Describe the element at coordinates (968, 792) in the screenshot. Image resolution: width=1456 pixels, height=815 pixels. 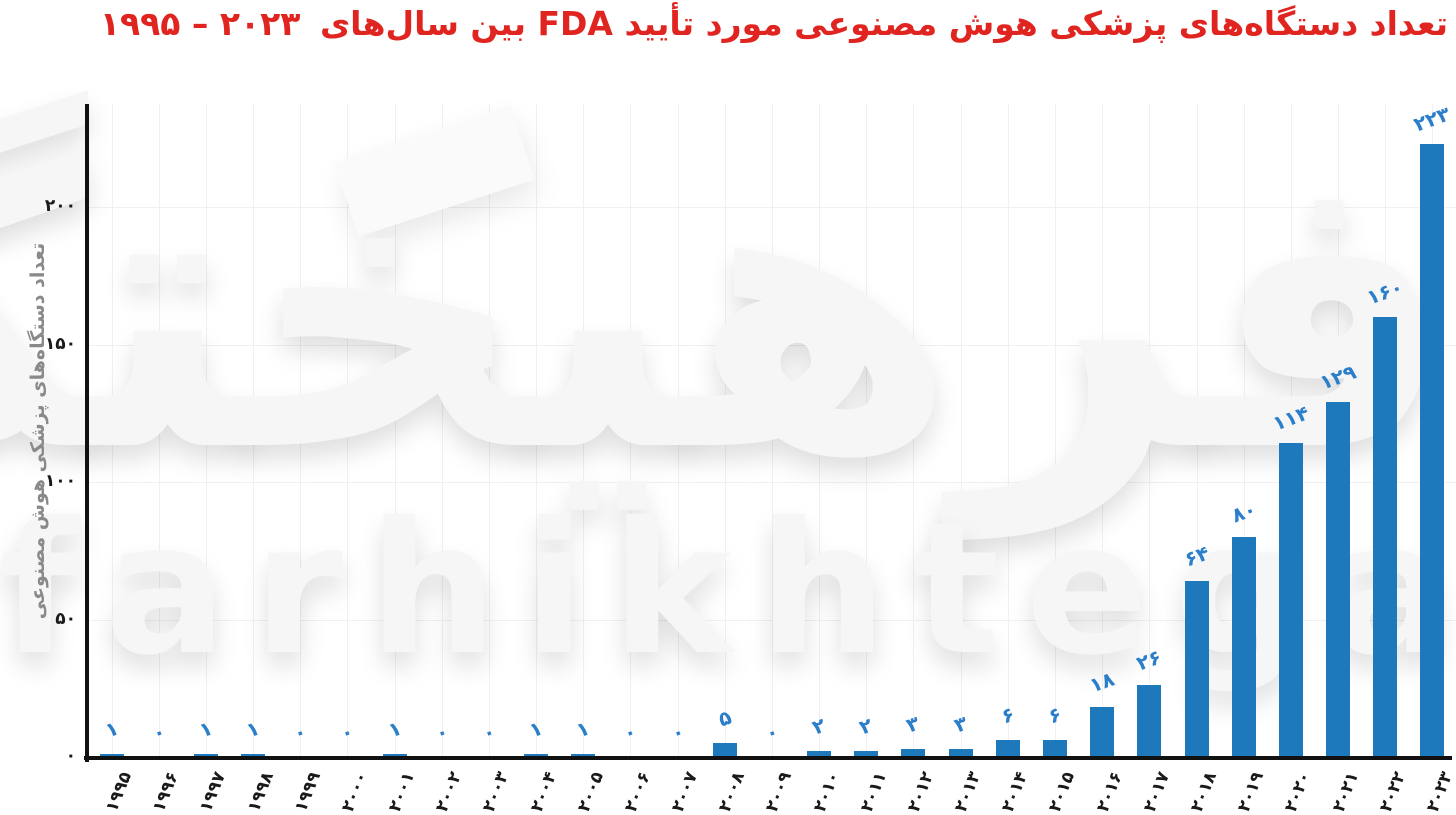
I see `x-tick-label: ۲۰۱۳` at that location.